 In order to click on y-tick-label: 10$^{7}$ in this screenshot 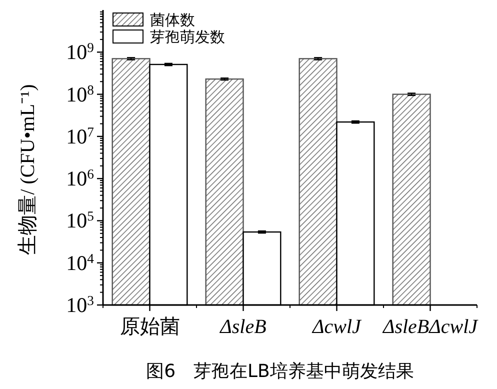, I will do `click(80, 136)`.